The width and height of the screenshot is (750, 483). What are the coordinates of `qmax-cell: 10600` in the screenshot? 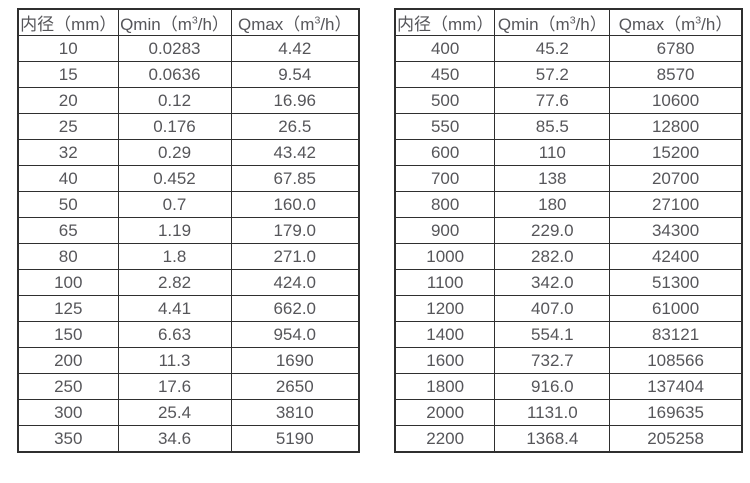 It's located at (676, 100).